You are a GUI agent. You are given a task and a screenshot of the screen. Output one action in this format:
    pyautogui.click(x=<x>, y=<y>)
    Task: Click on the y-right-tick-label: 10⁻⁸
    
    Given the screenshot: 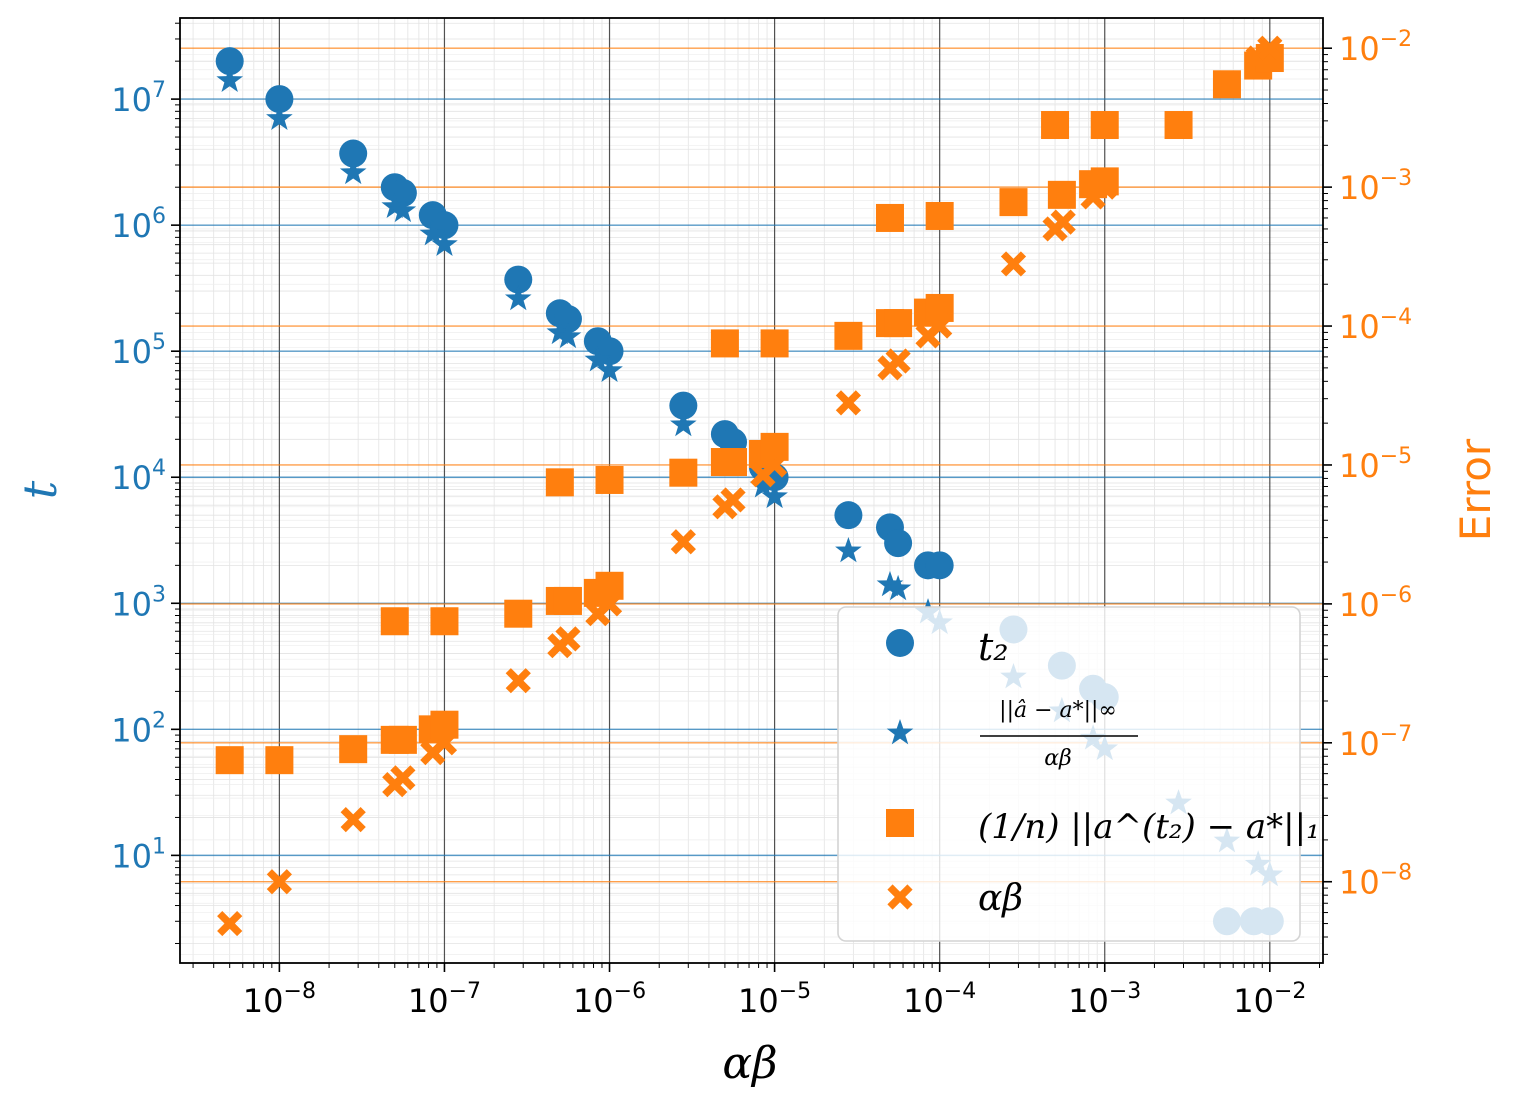 What is the action you would take?
    pyautogui.click(x=1375, y=881)
    